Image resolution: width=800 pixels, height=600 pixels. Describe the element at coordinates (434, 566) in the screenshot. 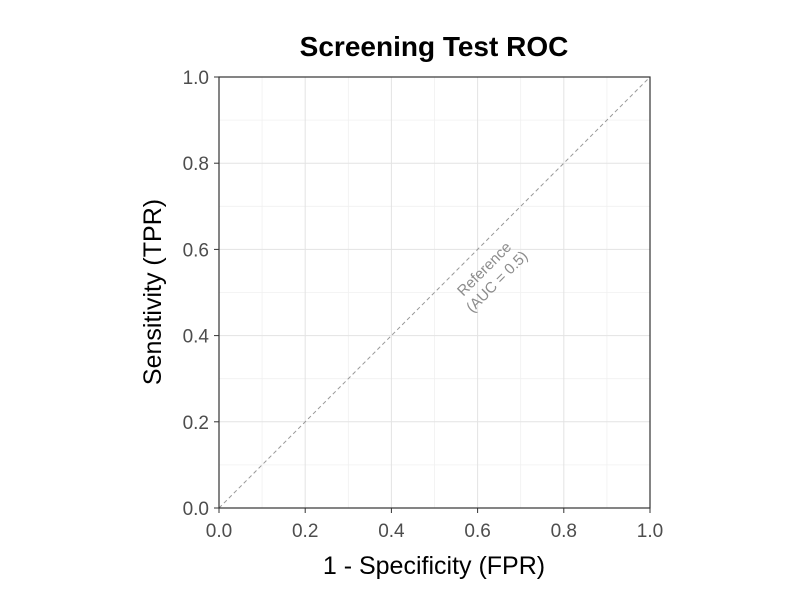

I see `x-axis-title: 1 - Specificity (FPR)` at that location.